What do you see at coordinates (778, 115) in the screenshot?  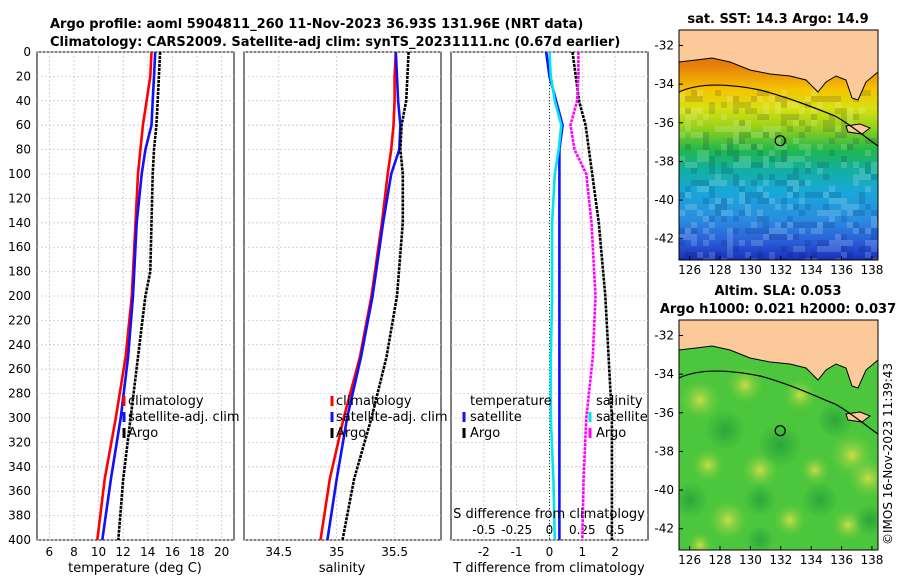 I see `sst-shelf-contour` at bounding box center [778, 115].